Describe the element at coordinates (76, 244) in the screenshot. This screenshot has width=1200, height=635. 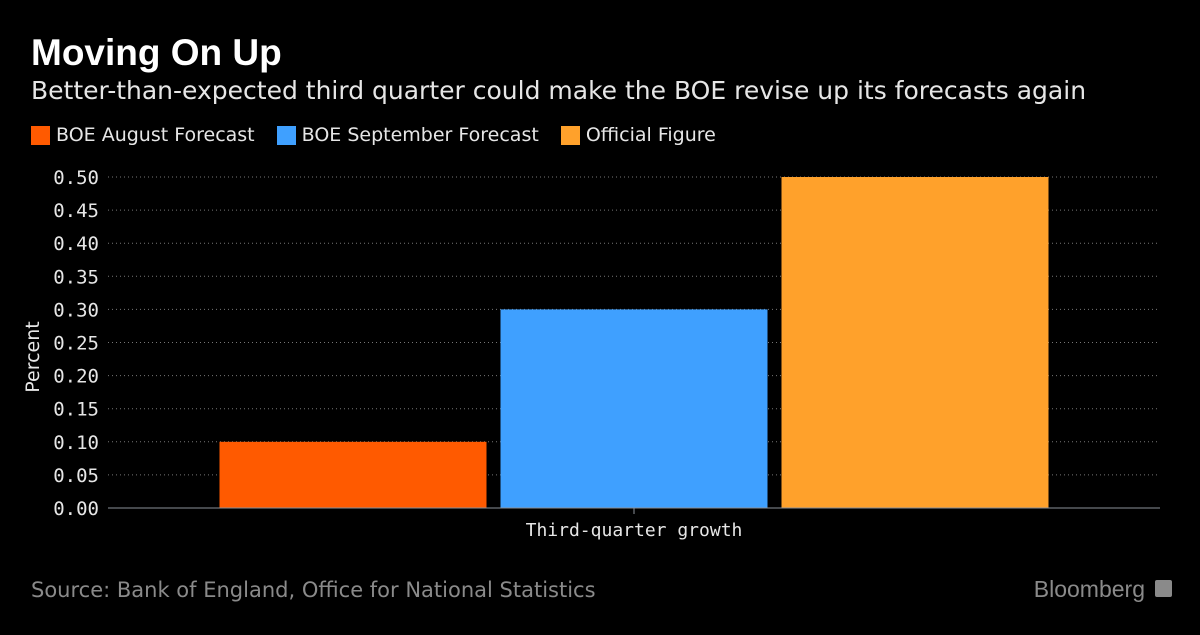
I see `y-tick-label: 0.40` at that location.